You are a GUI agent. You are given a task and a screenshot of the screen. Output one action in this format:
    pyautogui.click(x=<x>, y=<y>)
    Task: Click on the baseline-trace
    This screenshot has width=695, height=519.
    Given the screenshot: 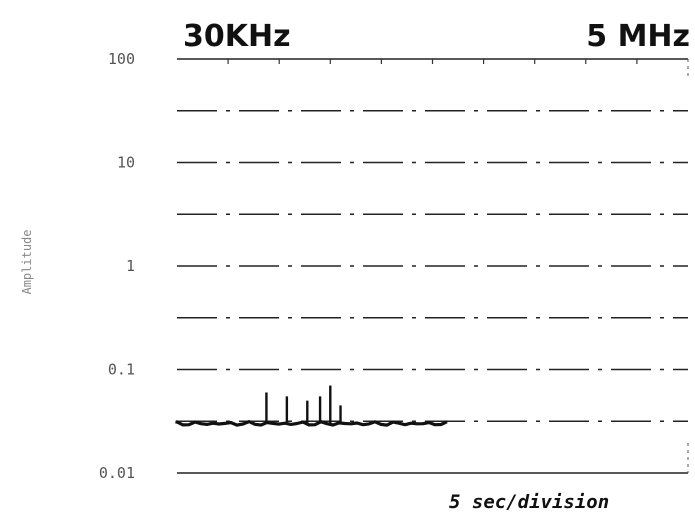 What is the action you would take?
    pyautogui.click(x=311, y=423)
    